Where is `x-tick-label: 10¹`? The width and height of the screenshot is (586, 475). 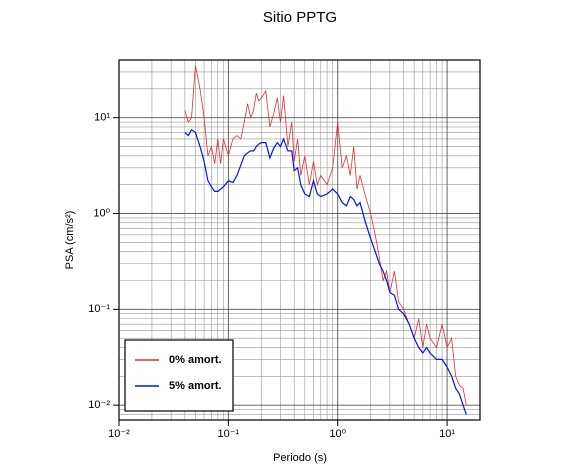
x-tick-label: 10¹ is located at coordinates (447, 434).